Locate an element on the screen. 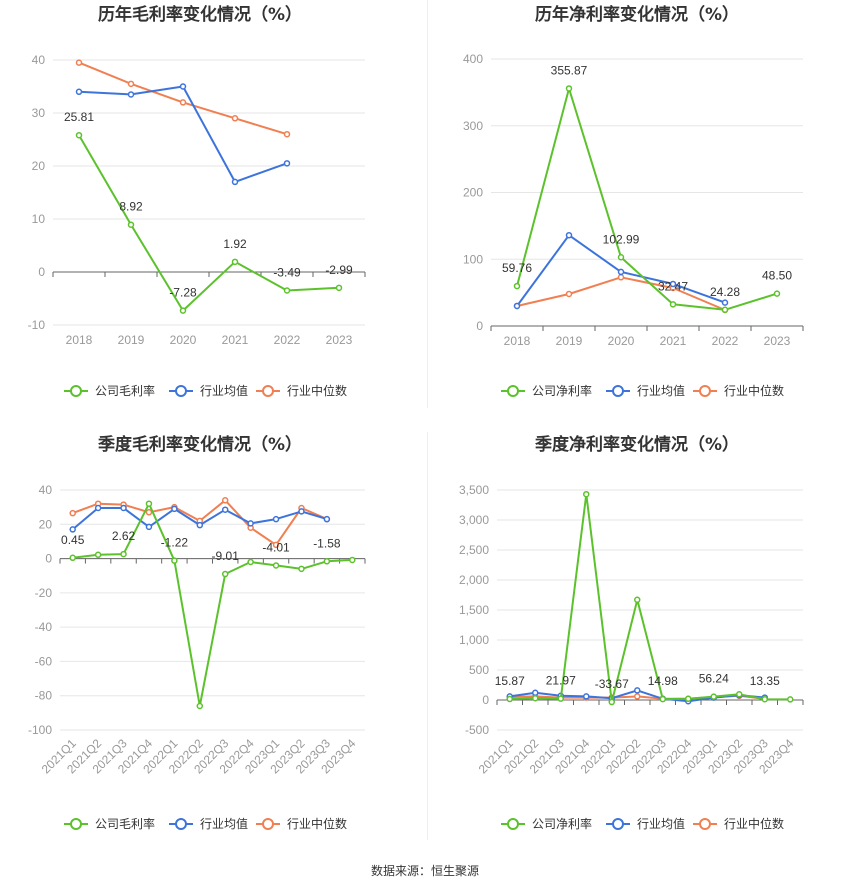  data-label: 2.62 is located at coordinates (124, 536).